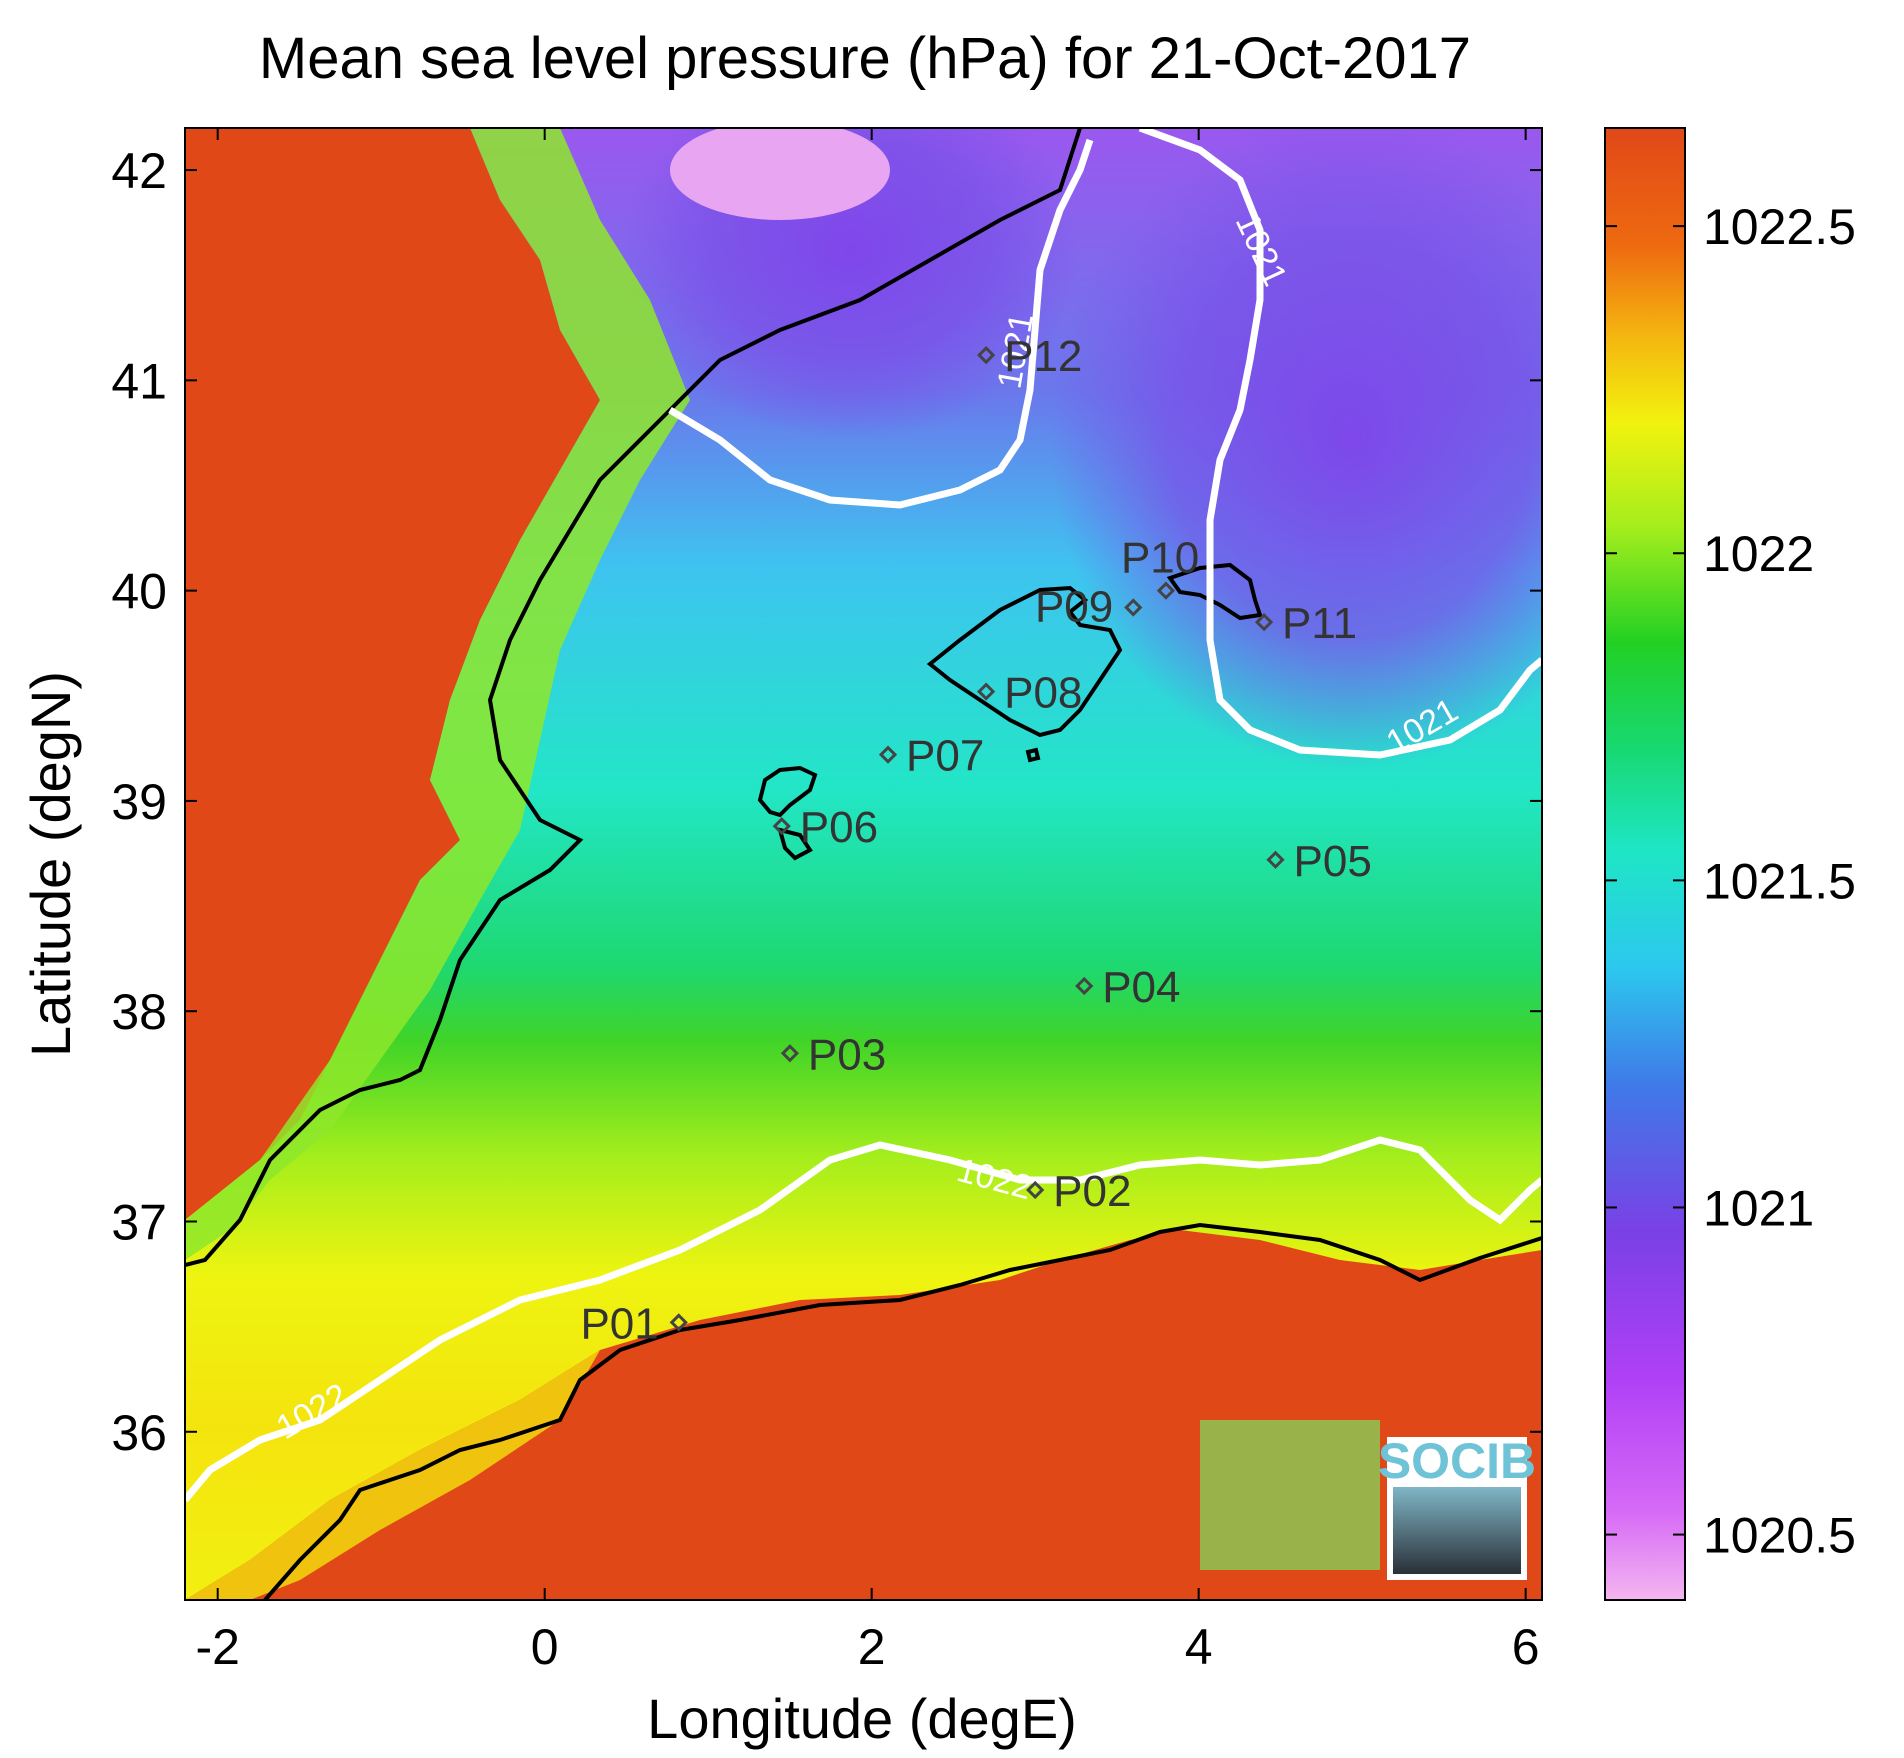  Describe the element at coordinates (139, 592) in the screenshot. I see `y-tick-label: 40` at that location.